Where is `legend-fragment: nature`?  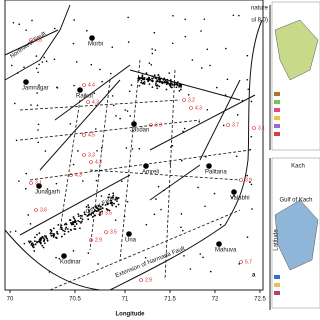
legend-fragment: nature is located at coordinates (260, 9).